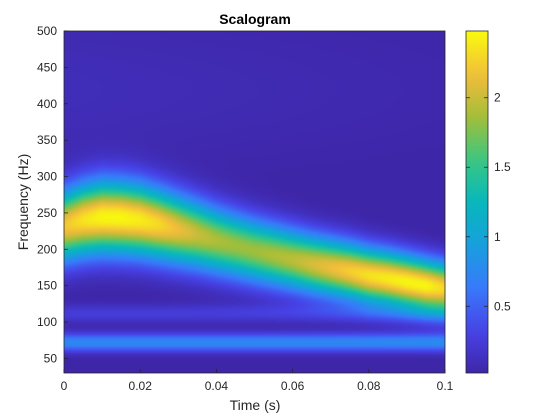  Describe the element at coordinates (51, 358) in the screenshot. I see `y-tick-label: 50` at that location.